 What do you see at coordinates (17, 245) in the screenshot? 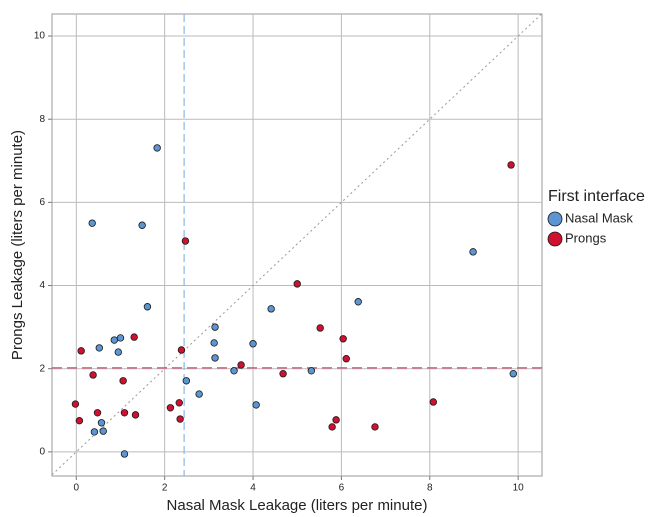
I see `y-axis-title: Prongs Leakage (liters per minute)` at bounding box center [17, 245].